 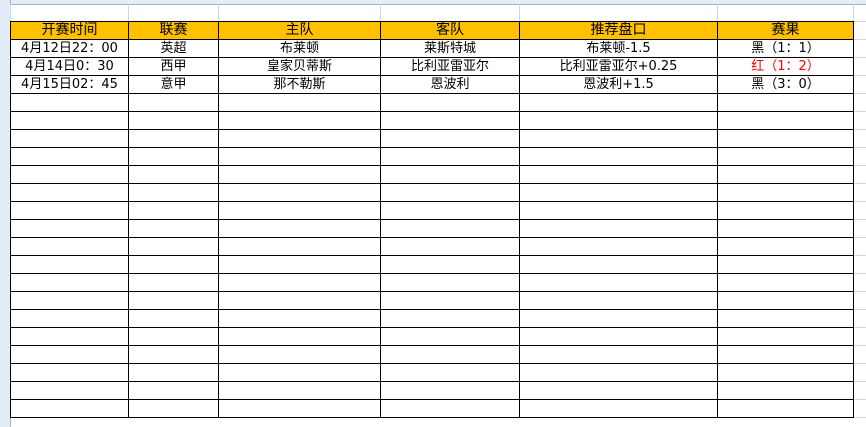 What do you see at coordinates (299, 84) in the screenshot?
I see `cell-home: 那不勒斯` at bounding box center [299, 84].